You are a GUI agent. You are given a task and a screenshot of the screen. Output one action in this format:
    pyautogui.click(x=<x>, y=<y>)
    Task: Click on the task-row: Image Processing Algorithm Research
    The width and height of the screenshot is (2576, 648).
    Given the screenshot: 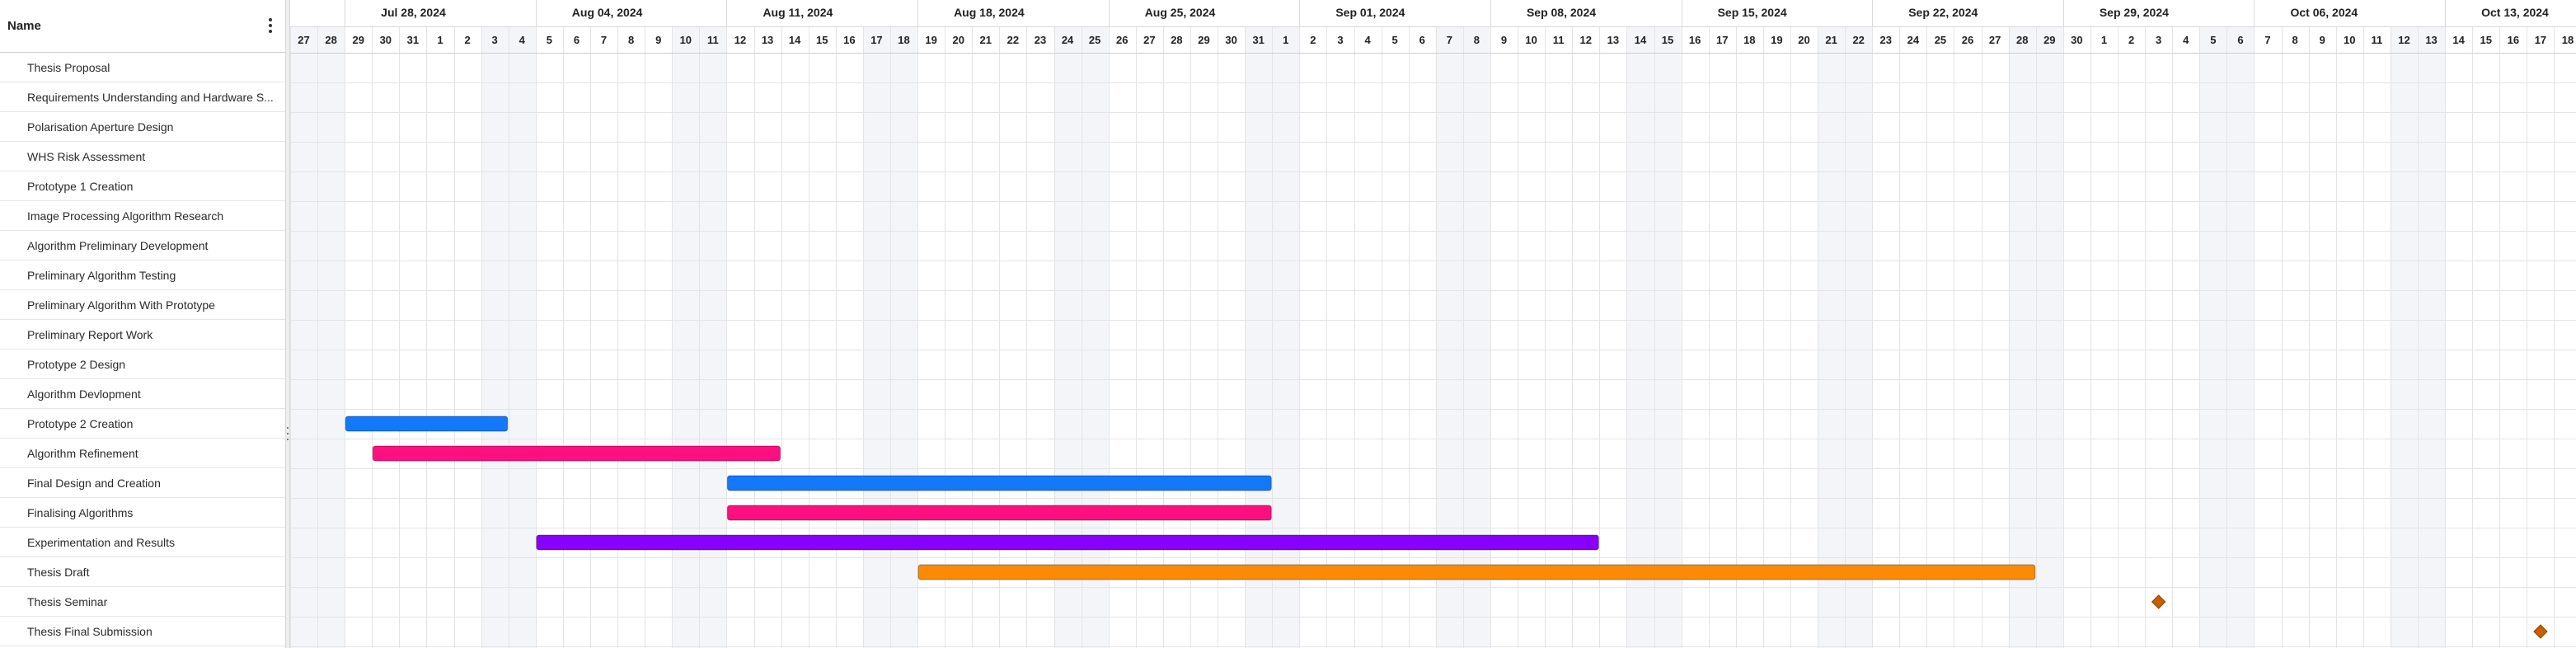 What is the action you would take?
    pyautogui.click(x=143, y=216)
    